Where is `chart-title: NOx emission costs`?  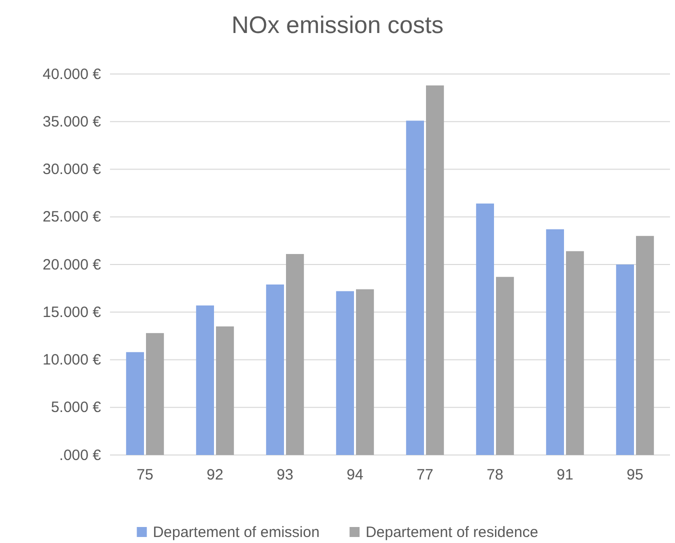 chart-title: NOx emission costs is located at coordinates (337, 25).